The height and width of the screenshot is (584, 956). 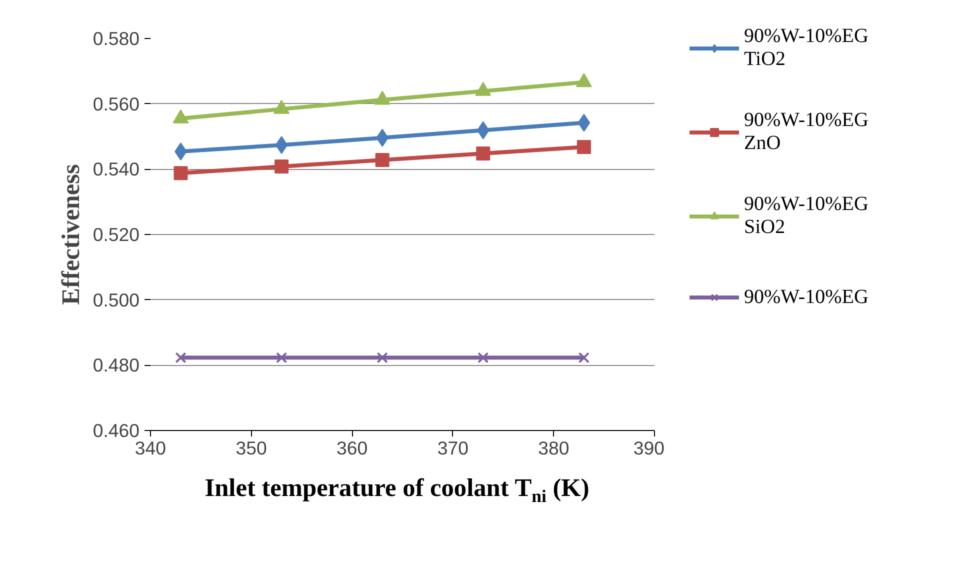 I want to click on legend-label: 90%W-10%EG, so click(x=806, y=297).